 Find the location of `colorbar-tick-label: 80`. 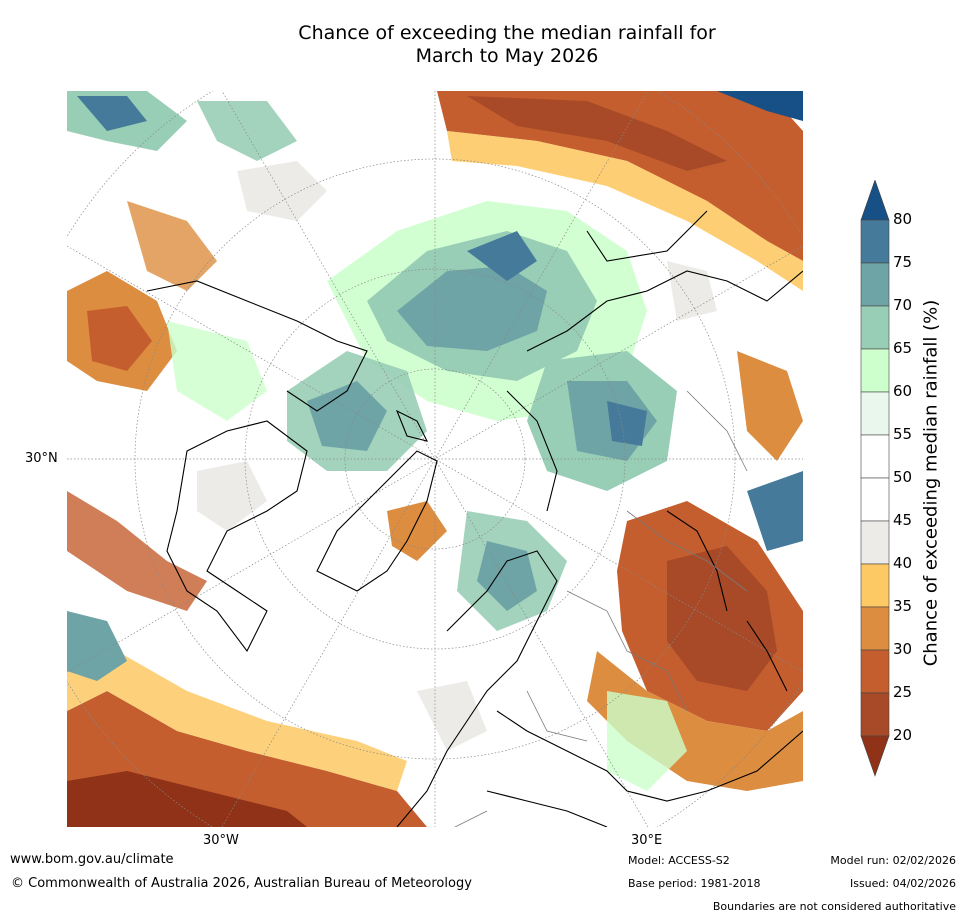

colorbar-tick-label: 80 is located at coordinates (903, 219).